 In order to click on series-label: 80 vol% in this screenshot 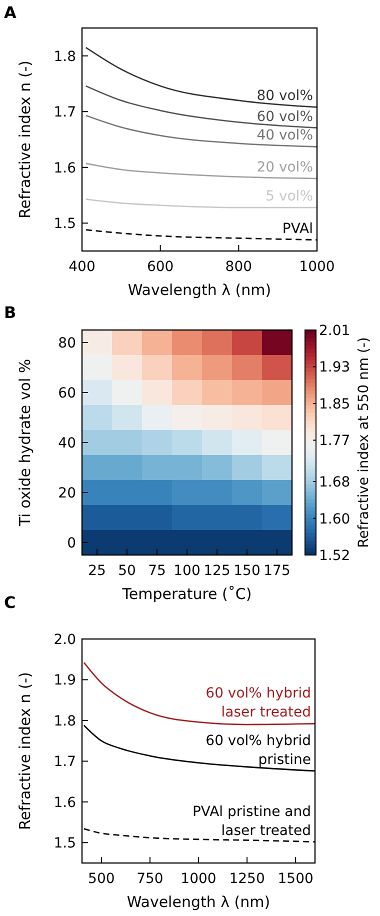, I will do `click(284, 96)`.